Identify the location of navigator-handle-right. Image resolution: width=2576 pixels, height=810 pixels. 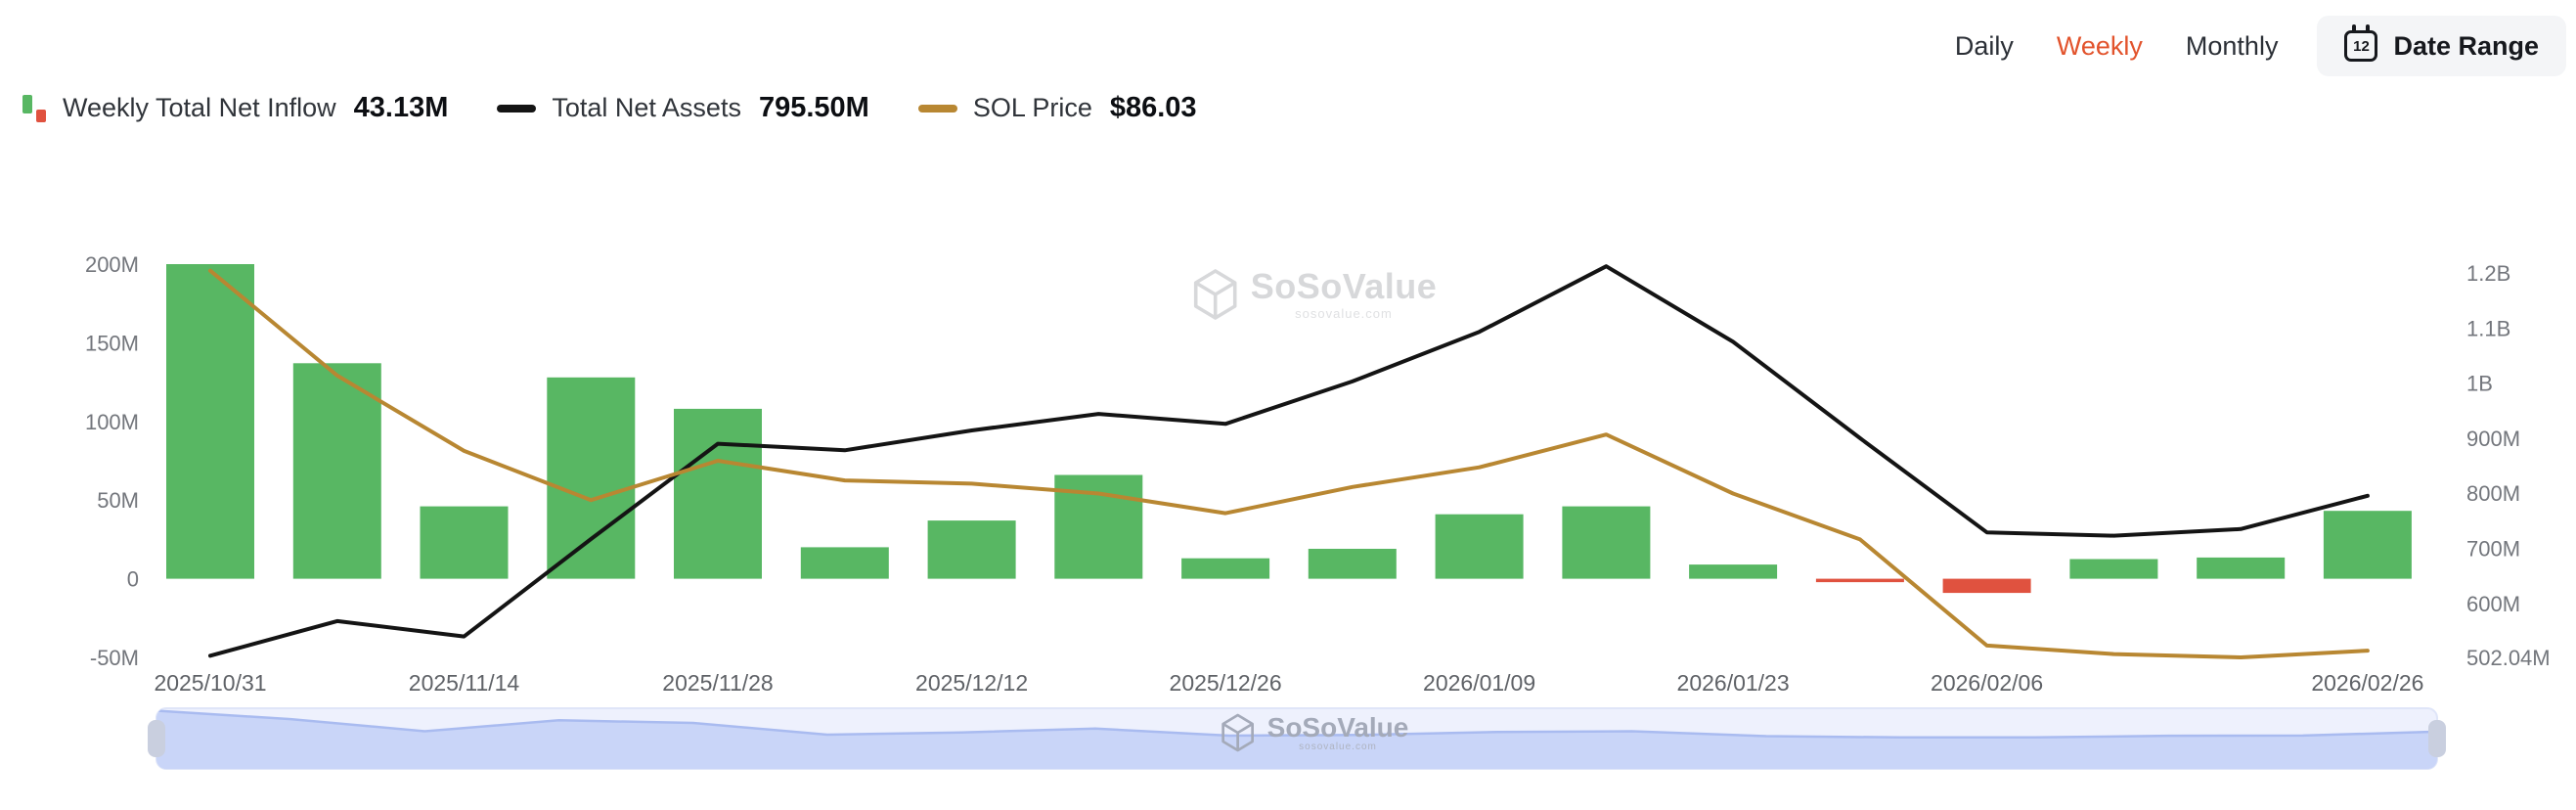
(2437, 738).